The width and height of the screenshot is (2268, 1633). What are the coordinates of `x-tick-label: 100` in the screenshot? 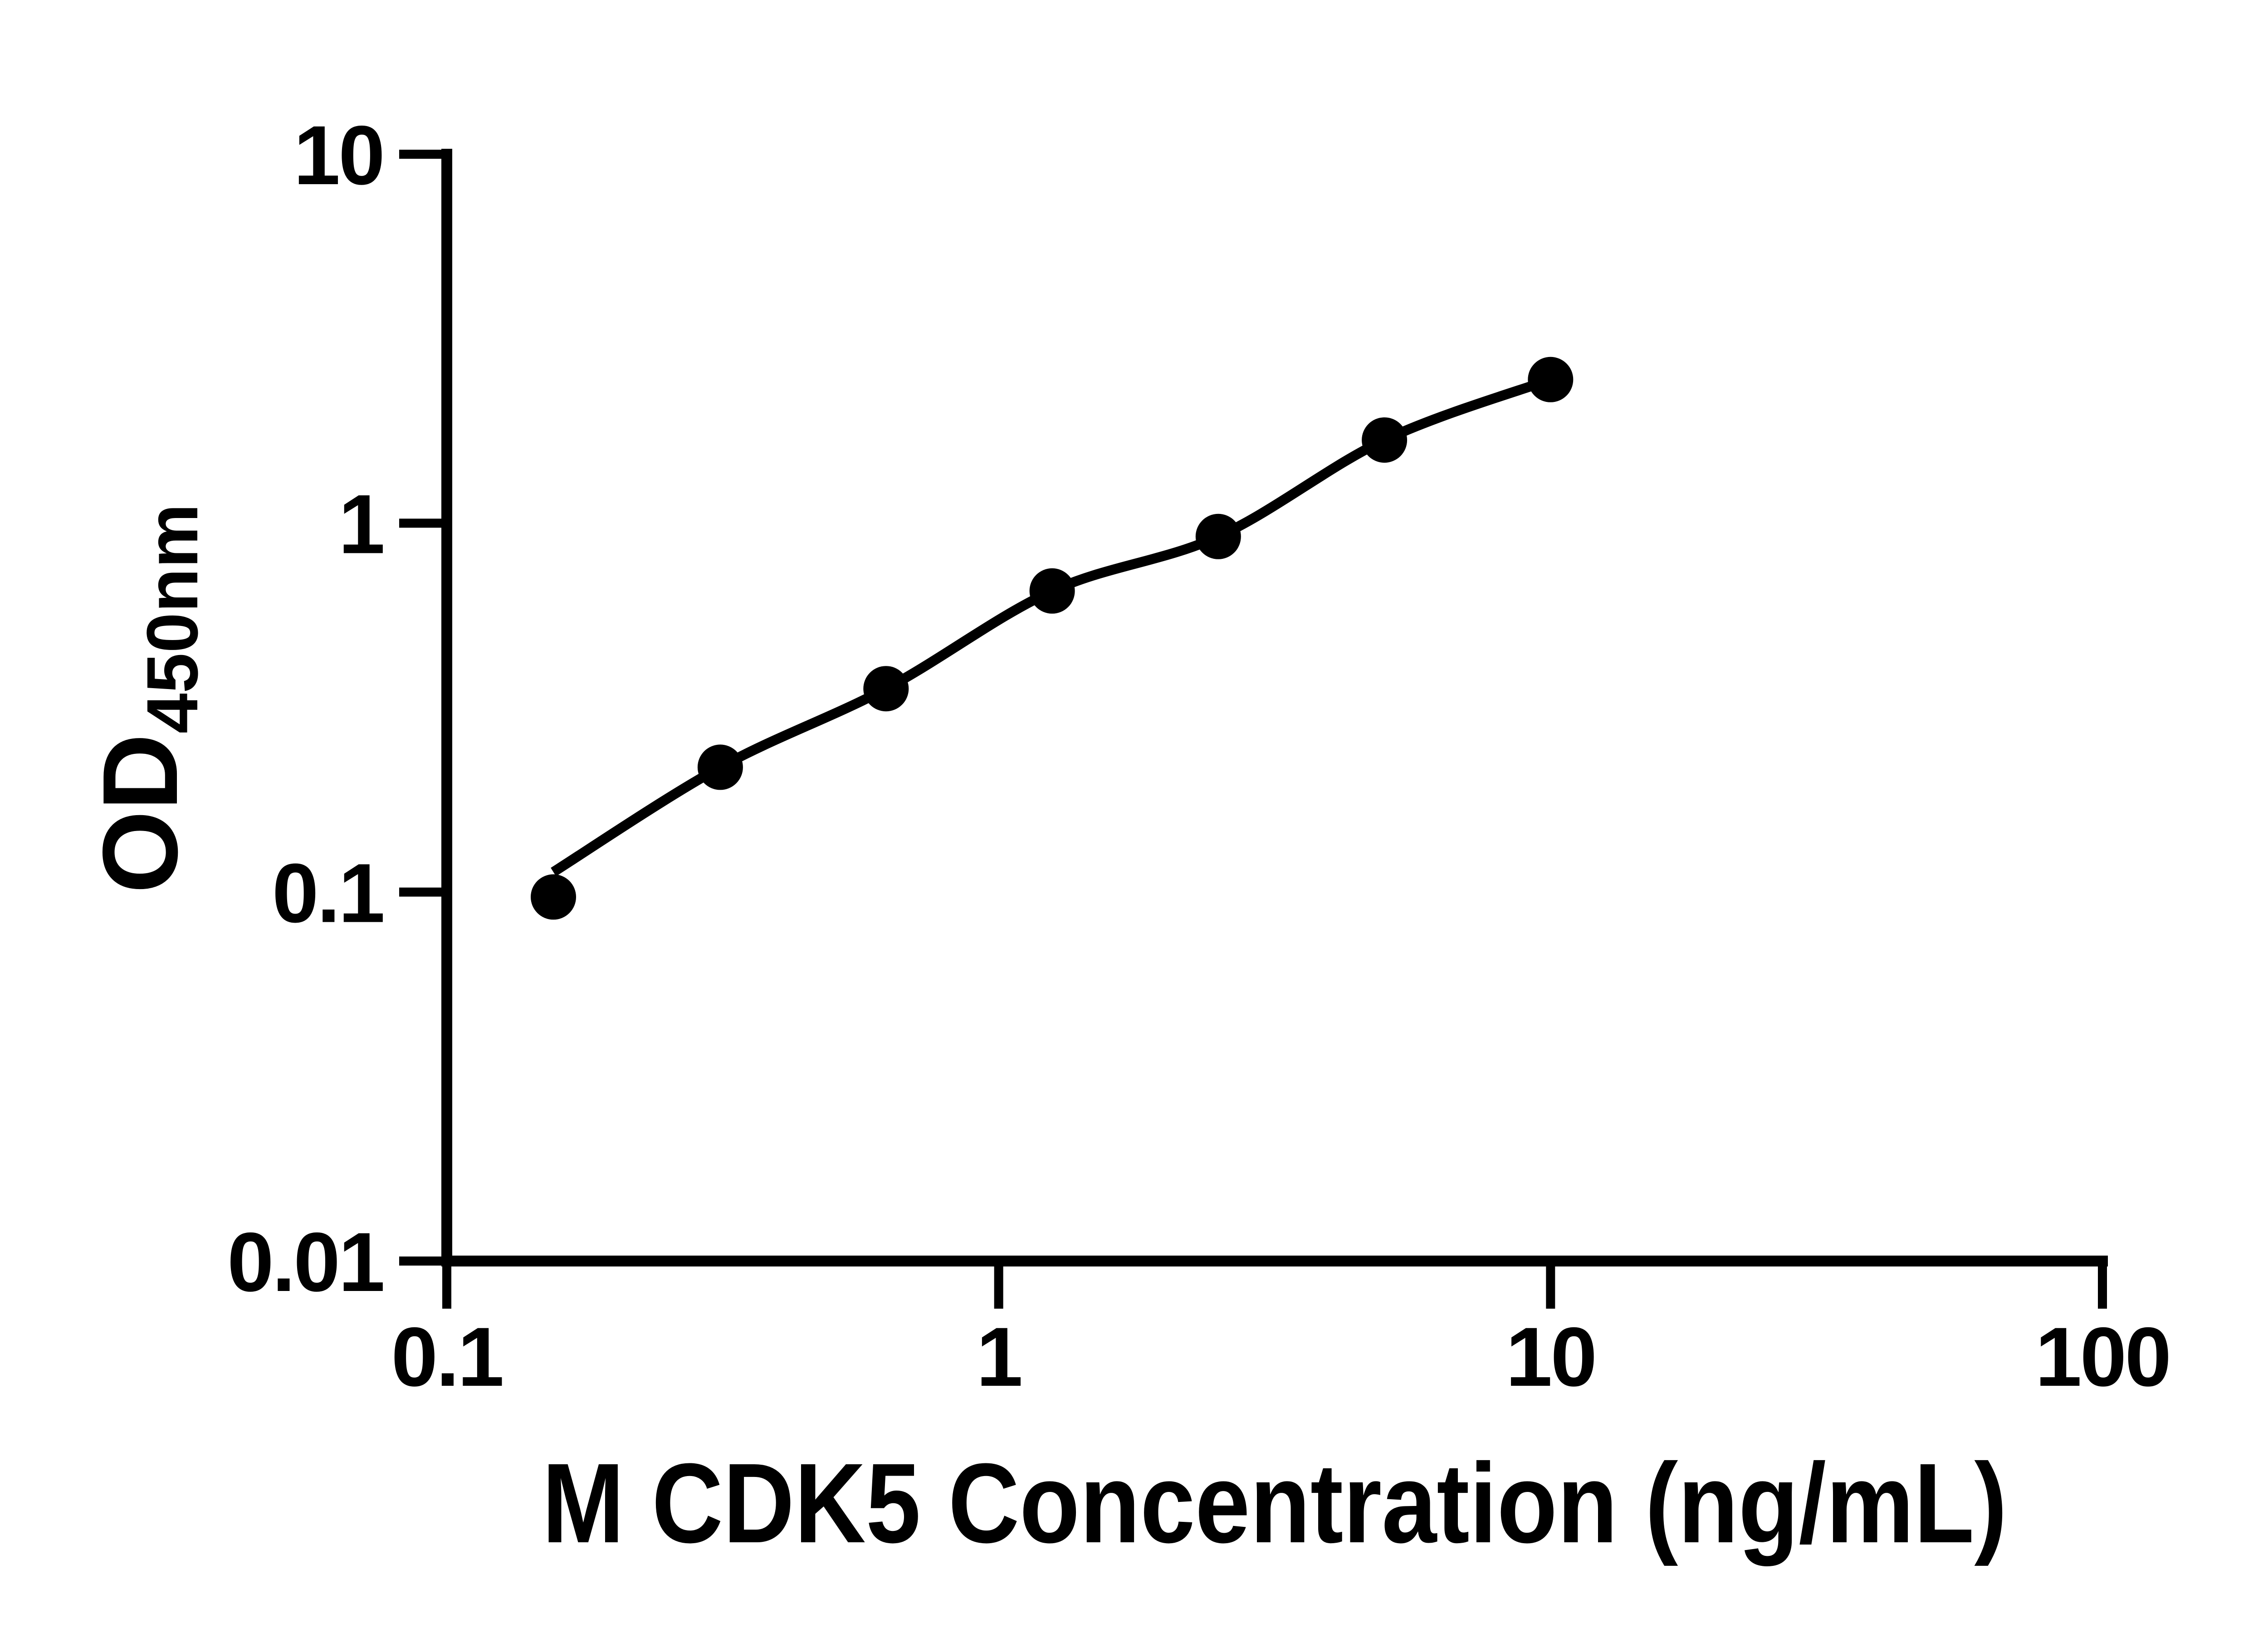 It's located at (2102, 1357).